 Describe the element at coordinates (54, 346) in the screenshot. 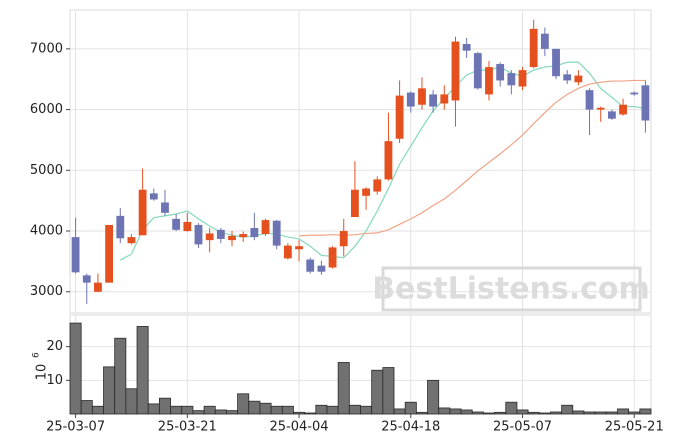

I see `y-tick-label: 20` at that location.